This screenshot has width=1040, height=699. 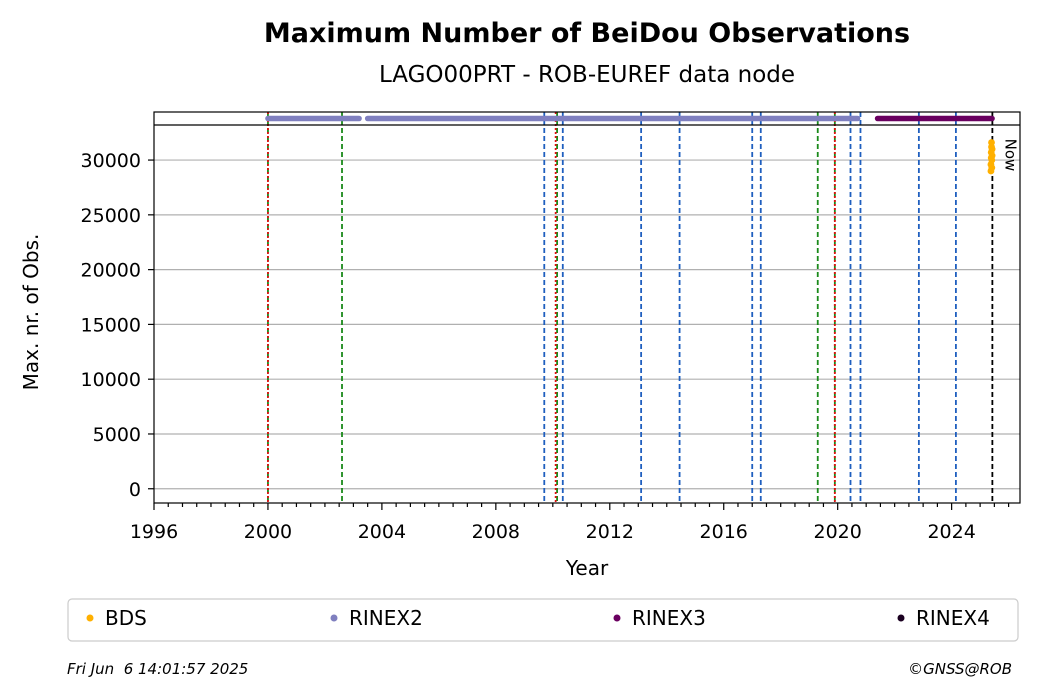 What do you see at coordinates (111, 380) in the screenshot?
I see `y-tick-label: 10000` at bounding box center [111, 380].